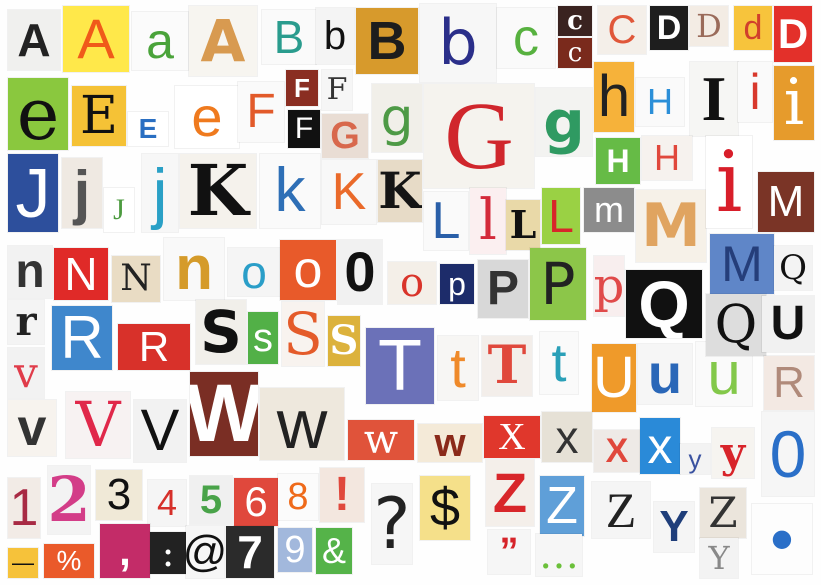  I want to click on letter-tile: I, so click(714, 99).